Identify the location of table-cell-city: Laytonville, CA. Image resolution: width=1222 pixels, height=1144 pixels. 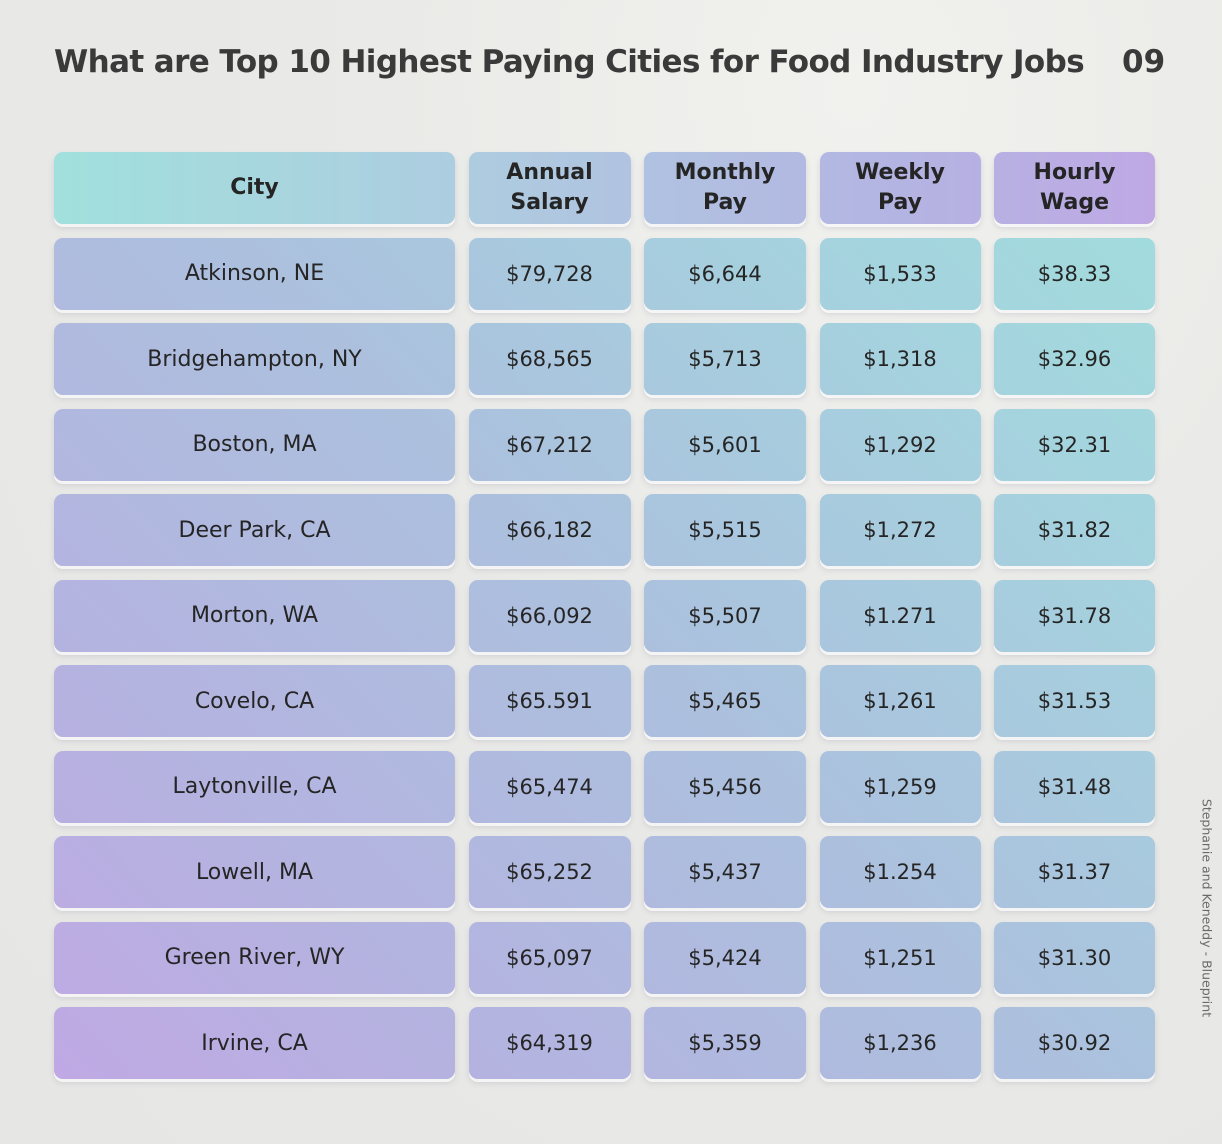
(254, 786).